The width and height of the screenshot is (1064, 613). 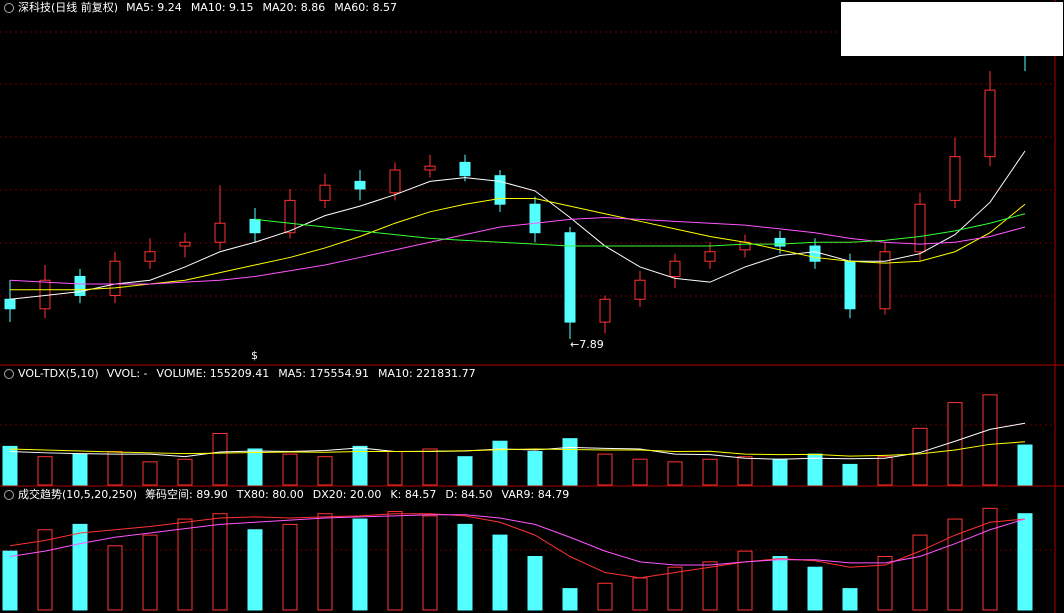 What do you see at coordinates (948, 42) in the screenshot?
I see `watermark-url: www.Guhai.com.cn` at bounding box center [948, 42].